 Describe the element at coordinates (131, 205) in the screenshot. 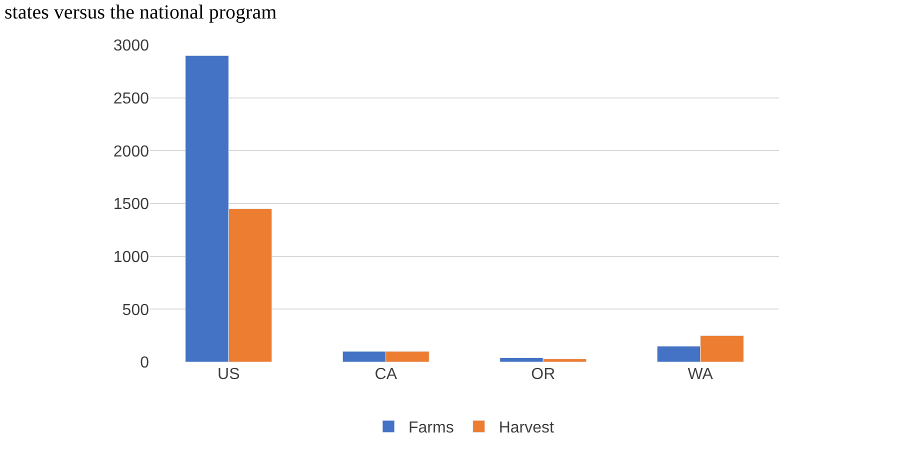

I see `y-tick-label: 1500` at that location.